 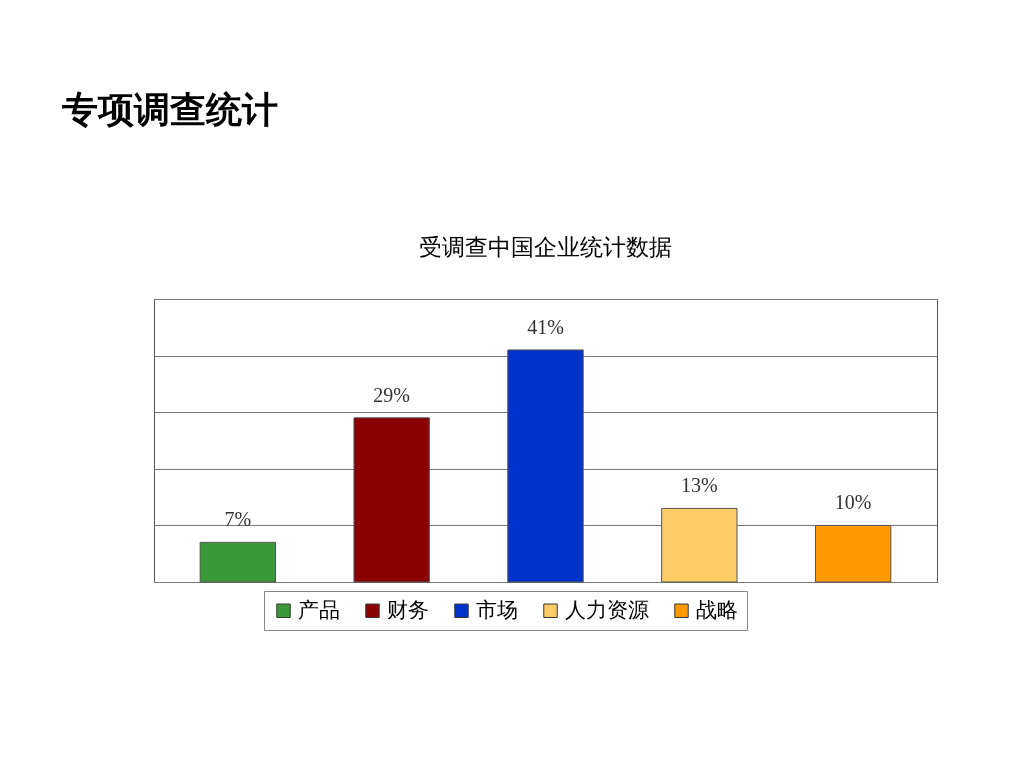 What do you see at coordinates (497, 609) in the screenshot?
I see `legend-label: 市场` at bounding box center [497, 609].